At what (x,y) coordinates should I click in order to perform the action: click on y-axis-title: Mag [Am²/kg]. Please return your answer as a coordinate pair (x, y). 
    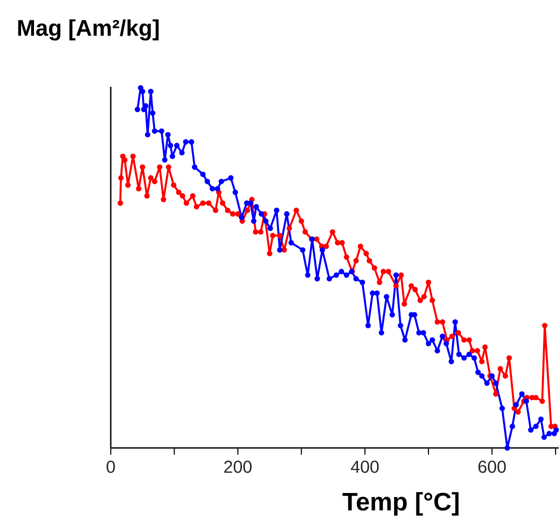
    Looking at the image, I should click on (88, 30).